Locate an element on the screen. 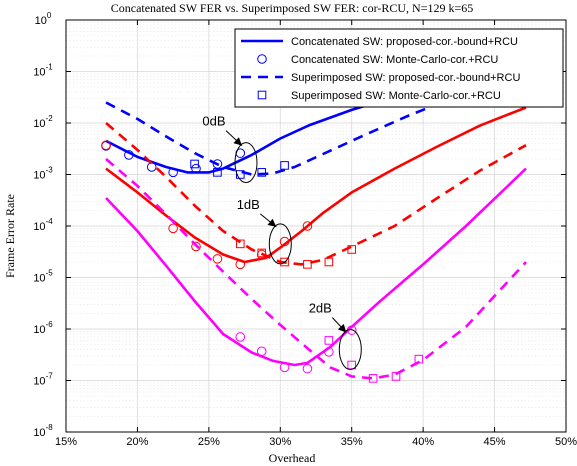  series-0dB-super-mc is located at coordinates (239, 169).